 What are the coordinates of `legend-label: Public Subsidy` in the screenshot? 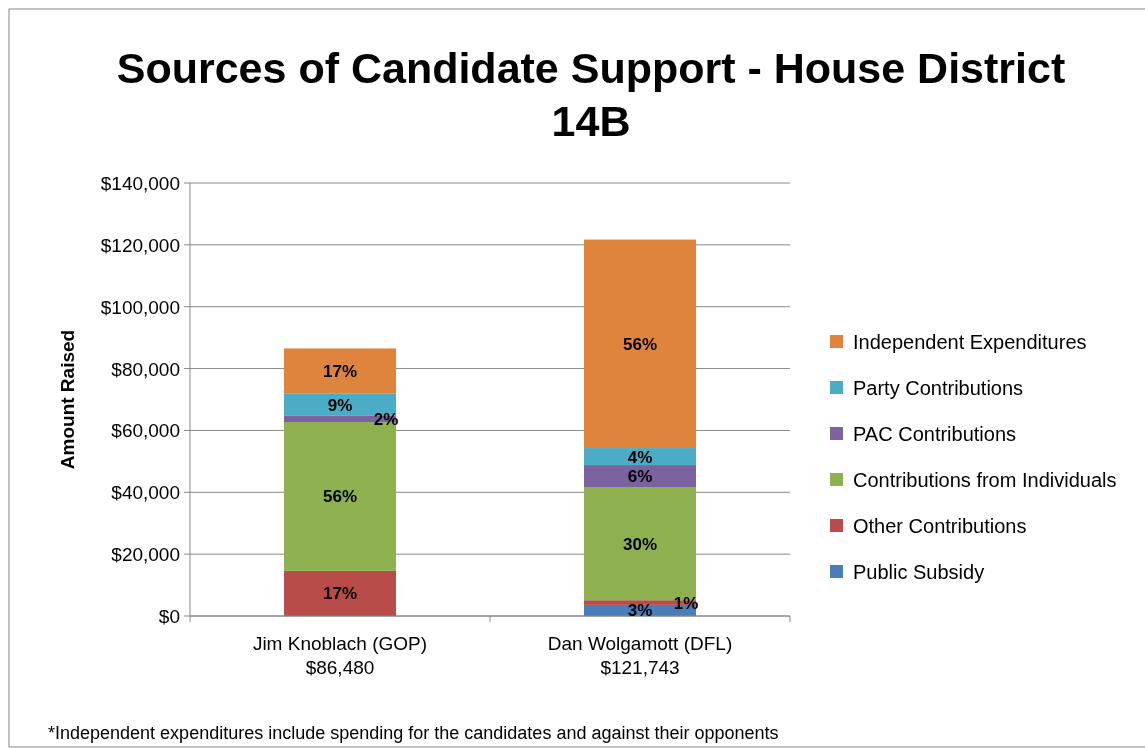 It's located at (919, 572).